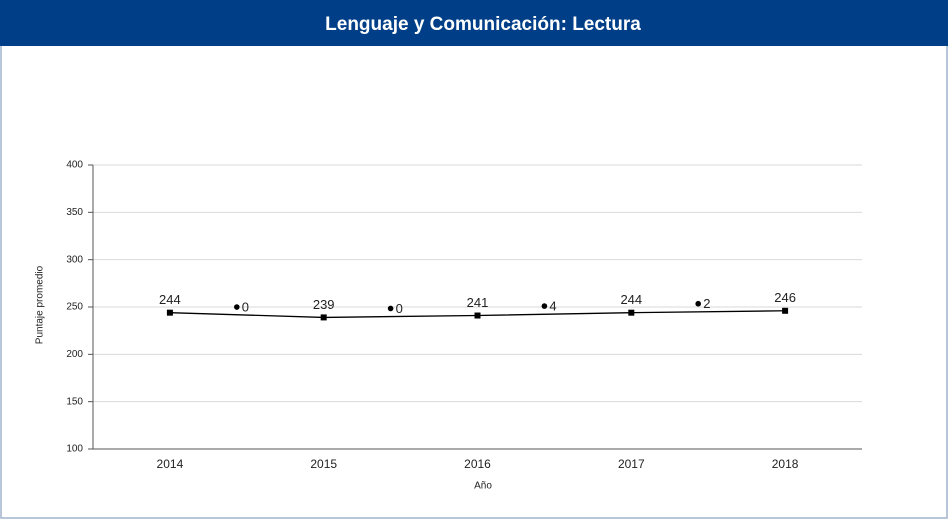 This screenshot has width=948, height=520. Describe the element at coordinates (74, 165) in the screenshot. I see `y-tick-label: 400` at that location.